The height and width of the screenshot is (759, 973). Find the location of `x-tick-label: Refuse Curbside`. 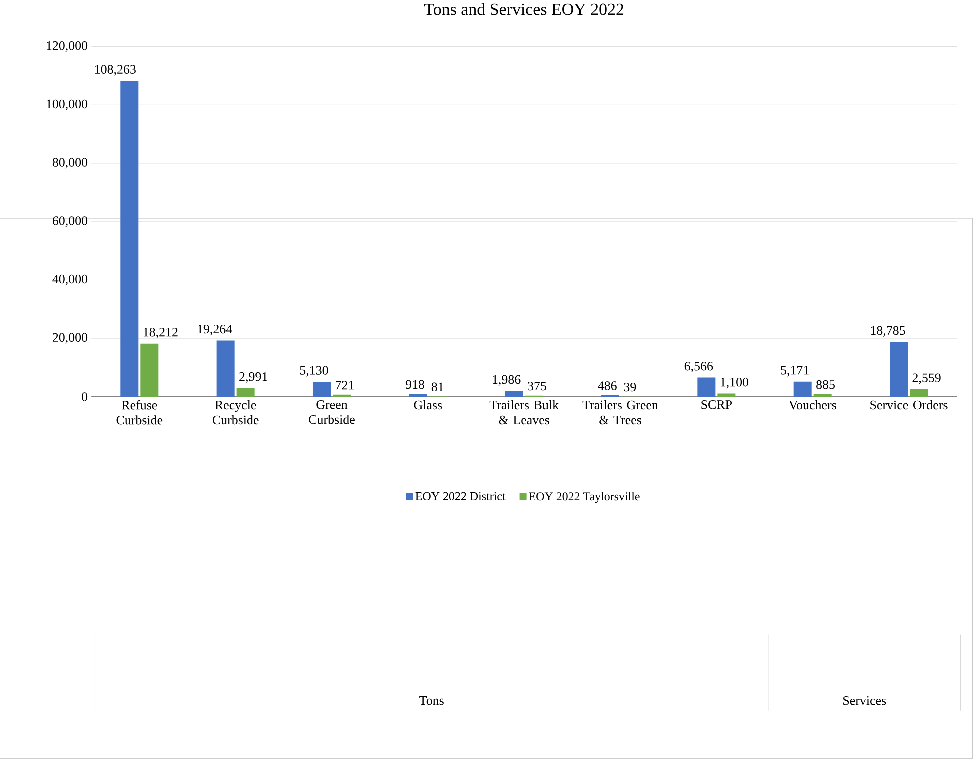

x-tick-label: Refuse Curbside is located at coordinates (139, 412).